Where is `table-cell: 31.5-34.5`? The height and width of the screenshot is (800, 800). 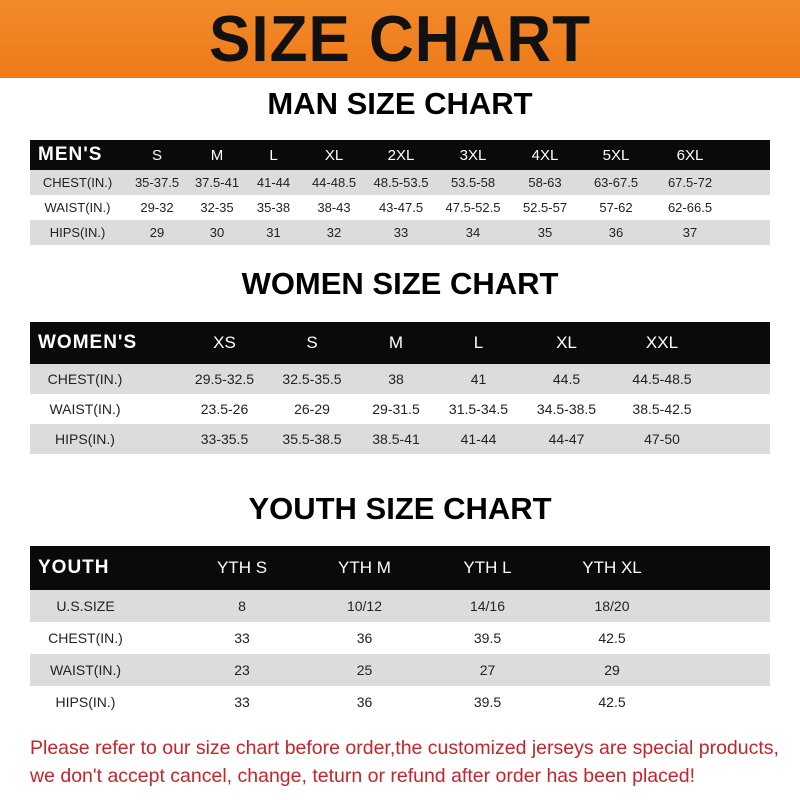
table-cell: 31.5-34.5 is located at coordinates (478, 409).